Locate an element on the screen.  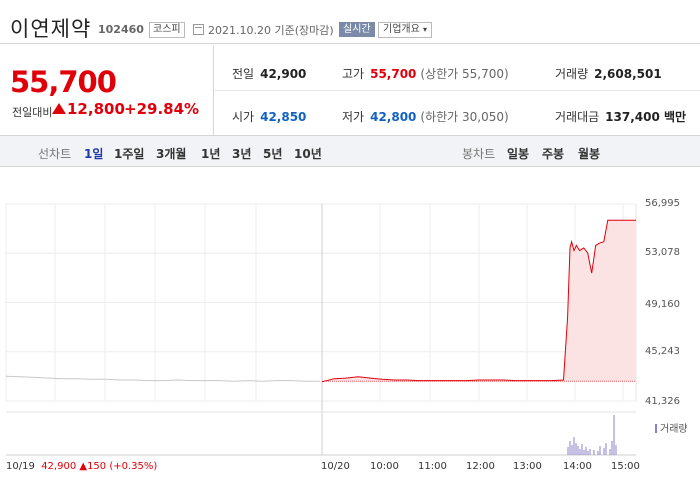
y-tick-label: 41,326 is located at coordinates (662, 401).